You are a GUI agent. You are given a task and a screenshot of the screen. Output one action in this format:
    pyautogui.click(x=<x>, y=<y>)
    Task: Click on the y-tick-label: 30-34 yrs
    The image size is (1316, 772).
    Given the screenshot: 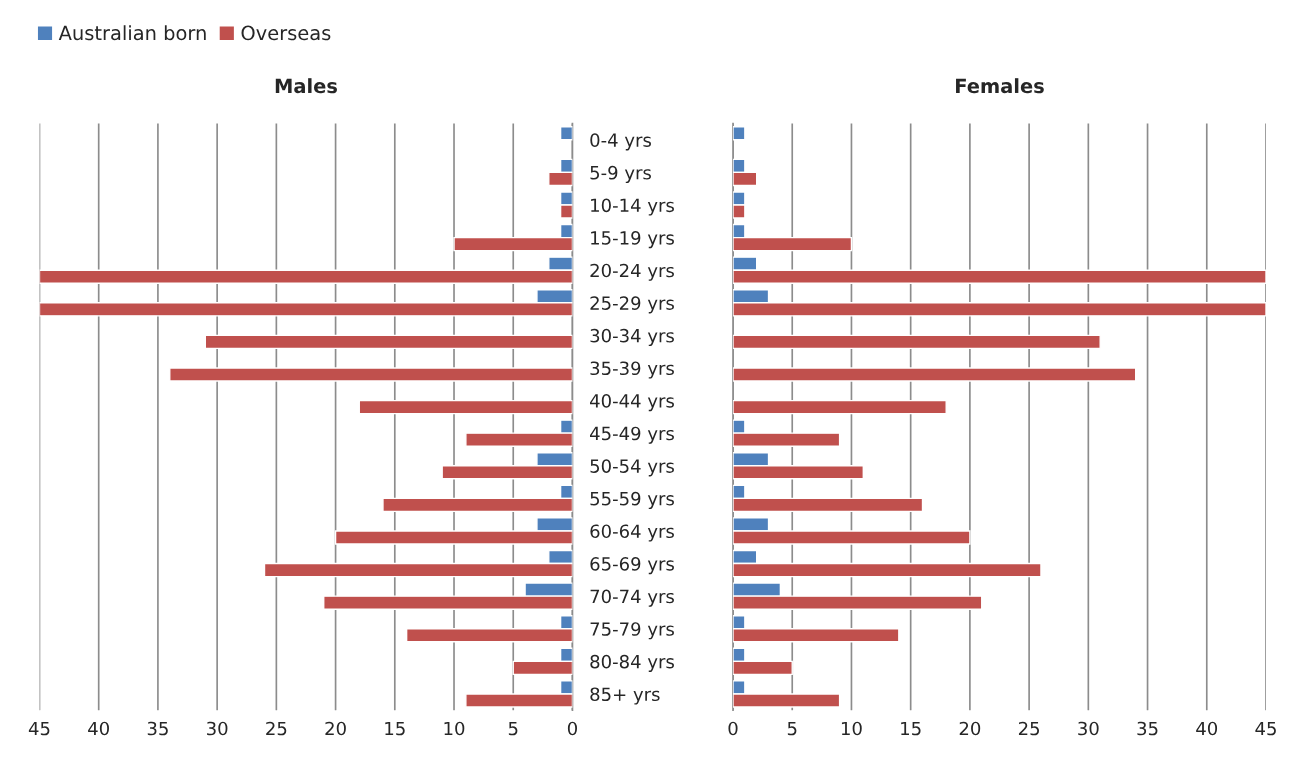 What is the action you would take?
    pyautogui.click(x=632, y=337)
    